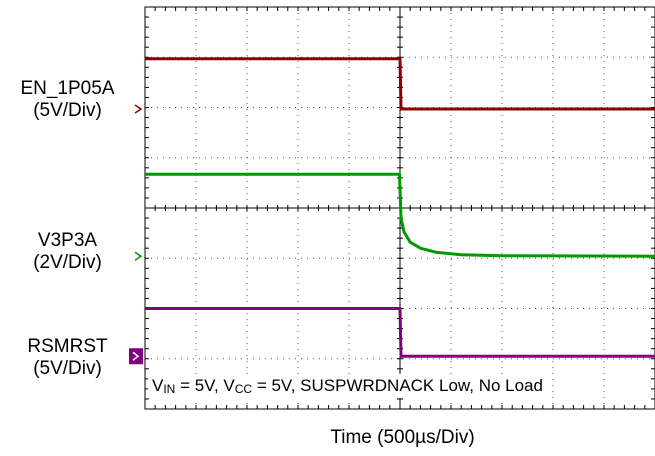  What do you see at coordinates (400, 215) in the screenshot?
I see `trace-v3p3a` at bounding box center [400, 215].